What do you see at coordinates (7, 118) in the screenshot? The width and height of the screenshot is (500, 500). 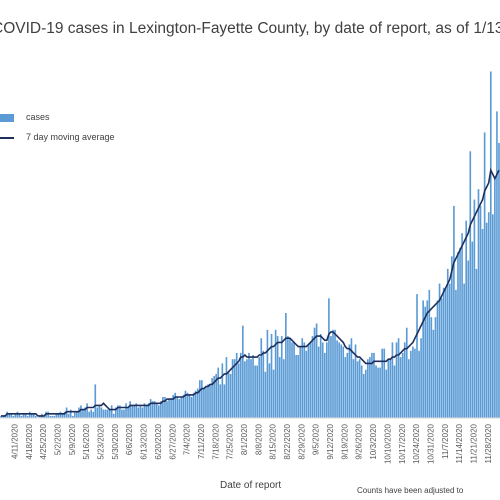 I see `legend-swatch-cases` at bounding box center [7, 118].